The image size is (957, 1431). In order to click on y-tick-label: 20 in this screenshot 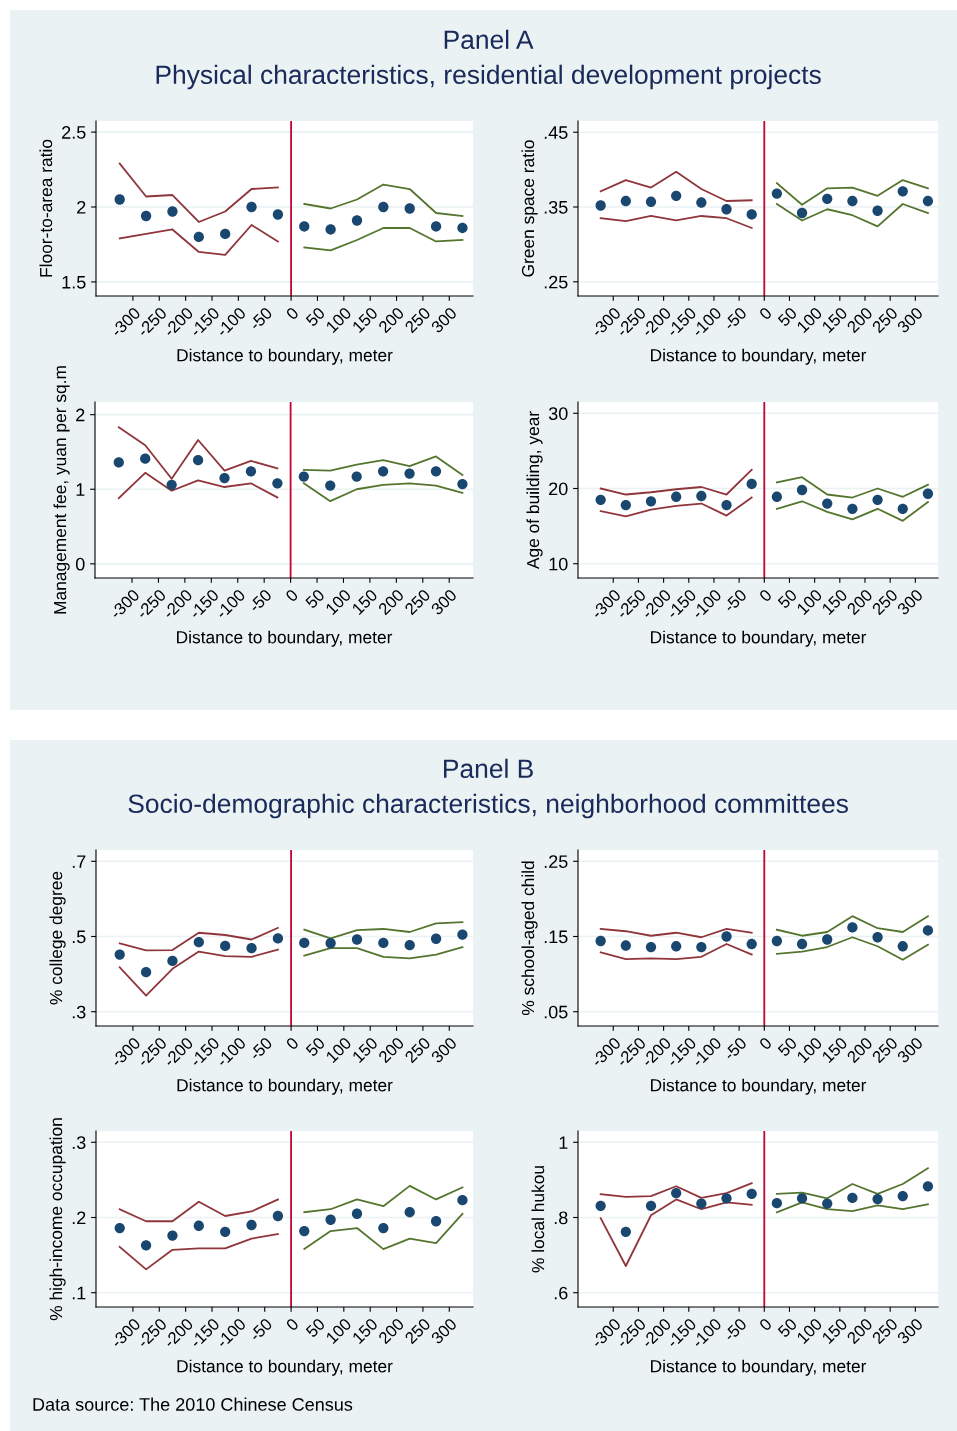, I will do `click(558, 489)`.